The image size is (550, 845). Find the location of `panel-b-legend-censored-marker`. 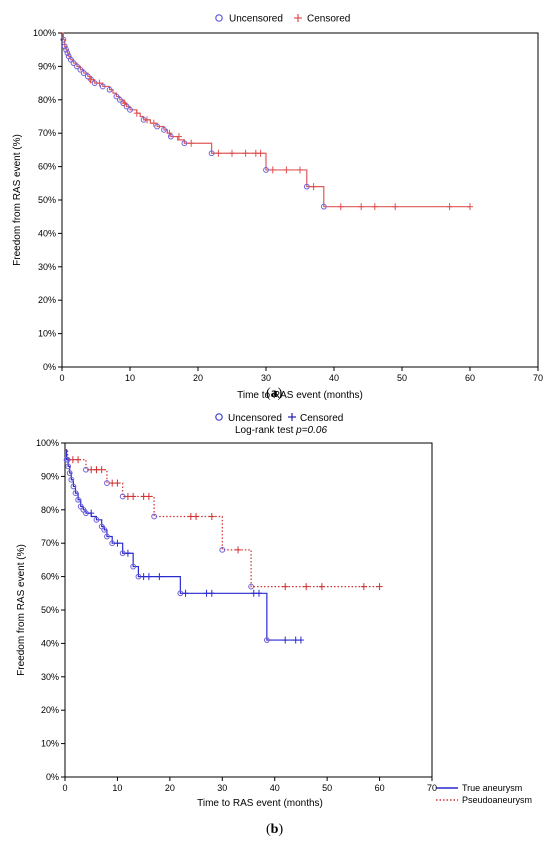

panel-b-legend-censored-marker is located at coordinates (292, 417).